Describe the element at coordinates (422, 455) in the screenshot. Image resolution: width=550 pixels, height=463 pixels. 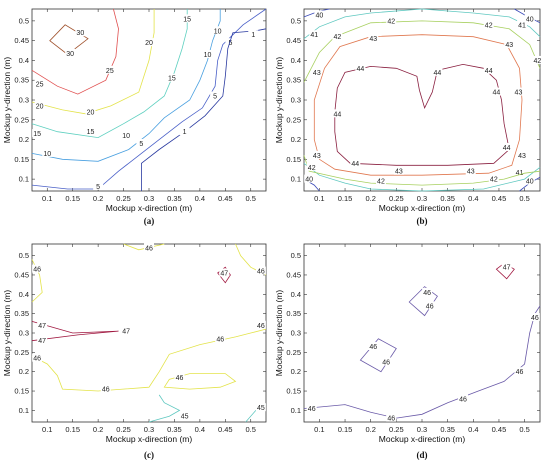
I see `panel-caption: (d)` at that location.